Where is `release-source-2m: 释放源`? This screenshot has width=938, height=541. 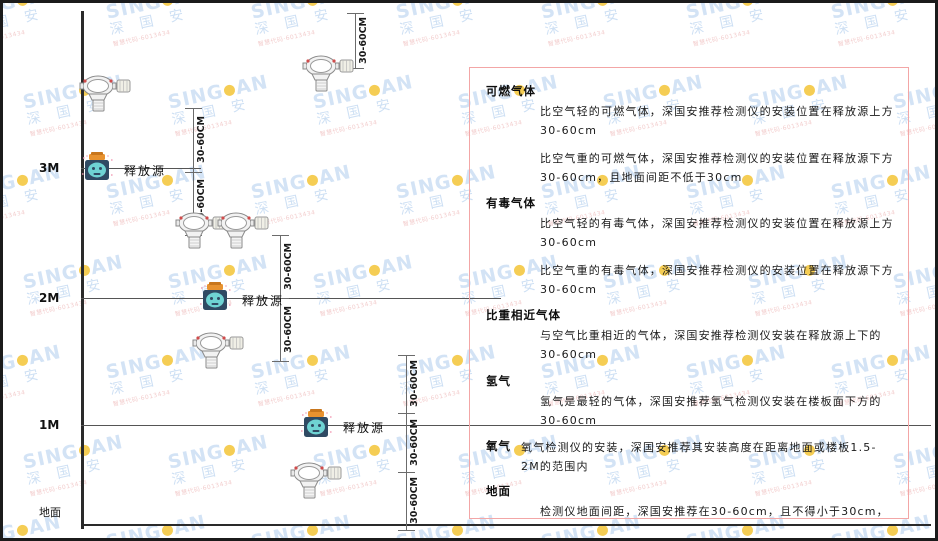
release-source-2m: 释放源 is located at coordinates (241, 300).